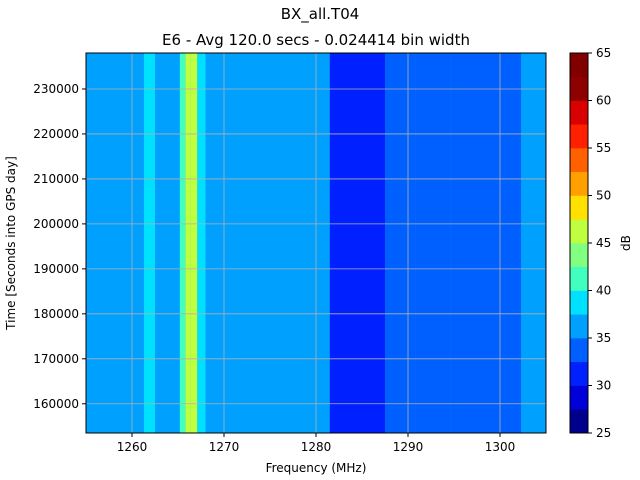 The width and height of the screenshot is (640, 480). Describe the element at coordinates (603, 386) in the screenshot. I see `colorbar-tick-label-1: 30` at that location.